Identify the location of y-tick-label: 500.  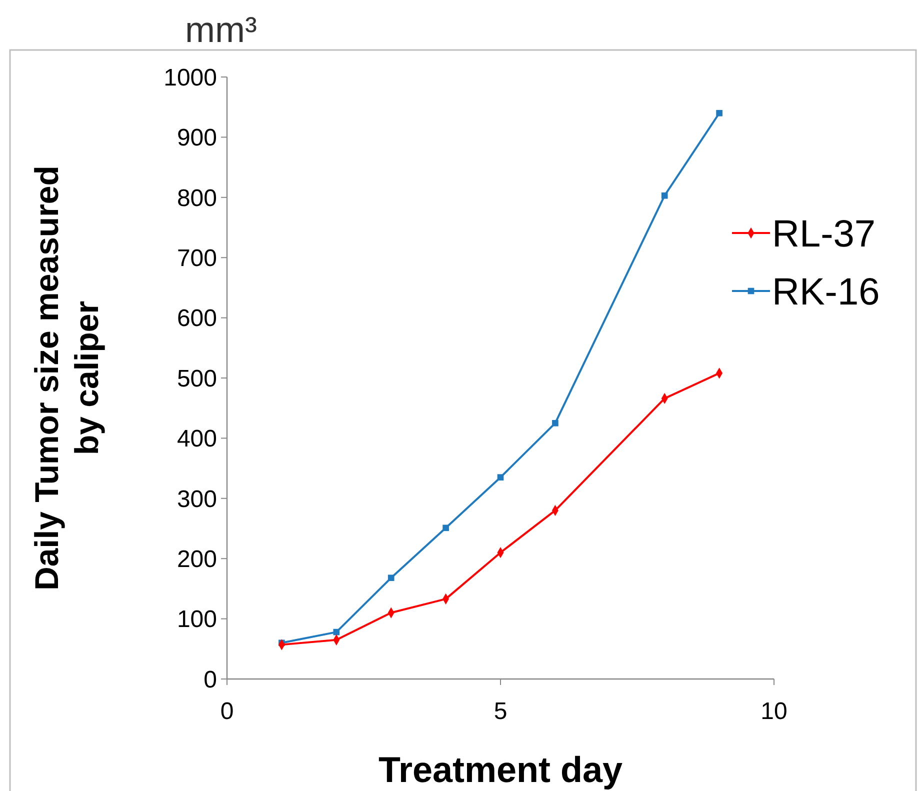
(196, 378).